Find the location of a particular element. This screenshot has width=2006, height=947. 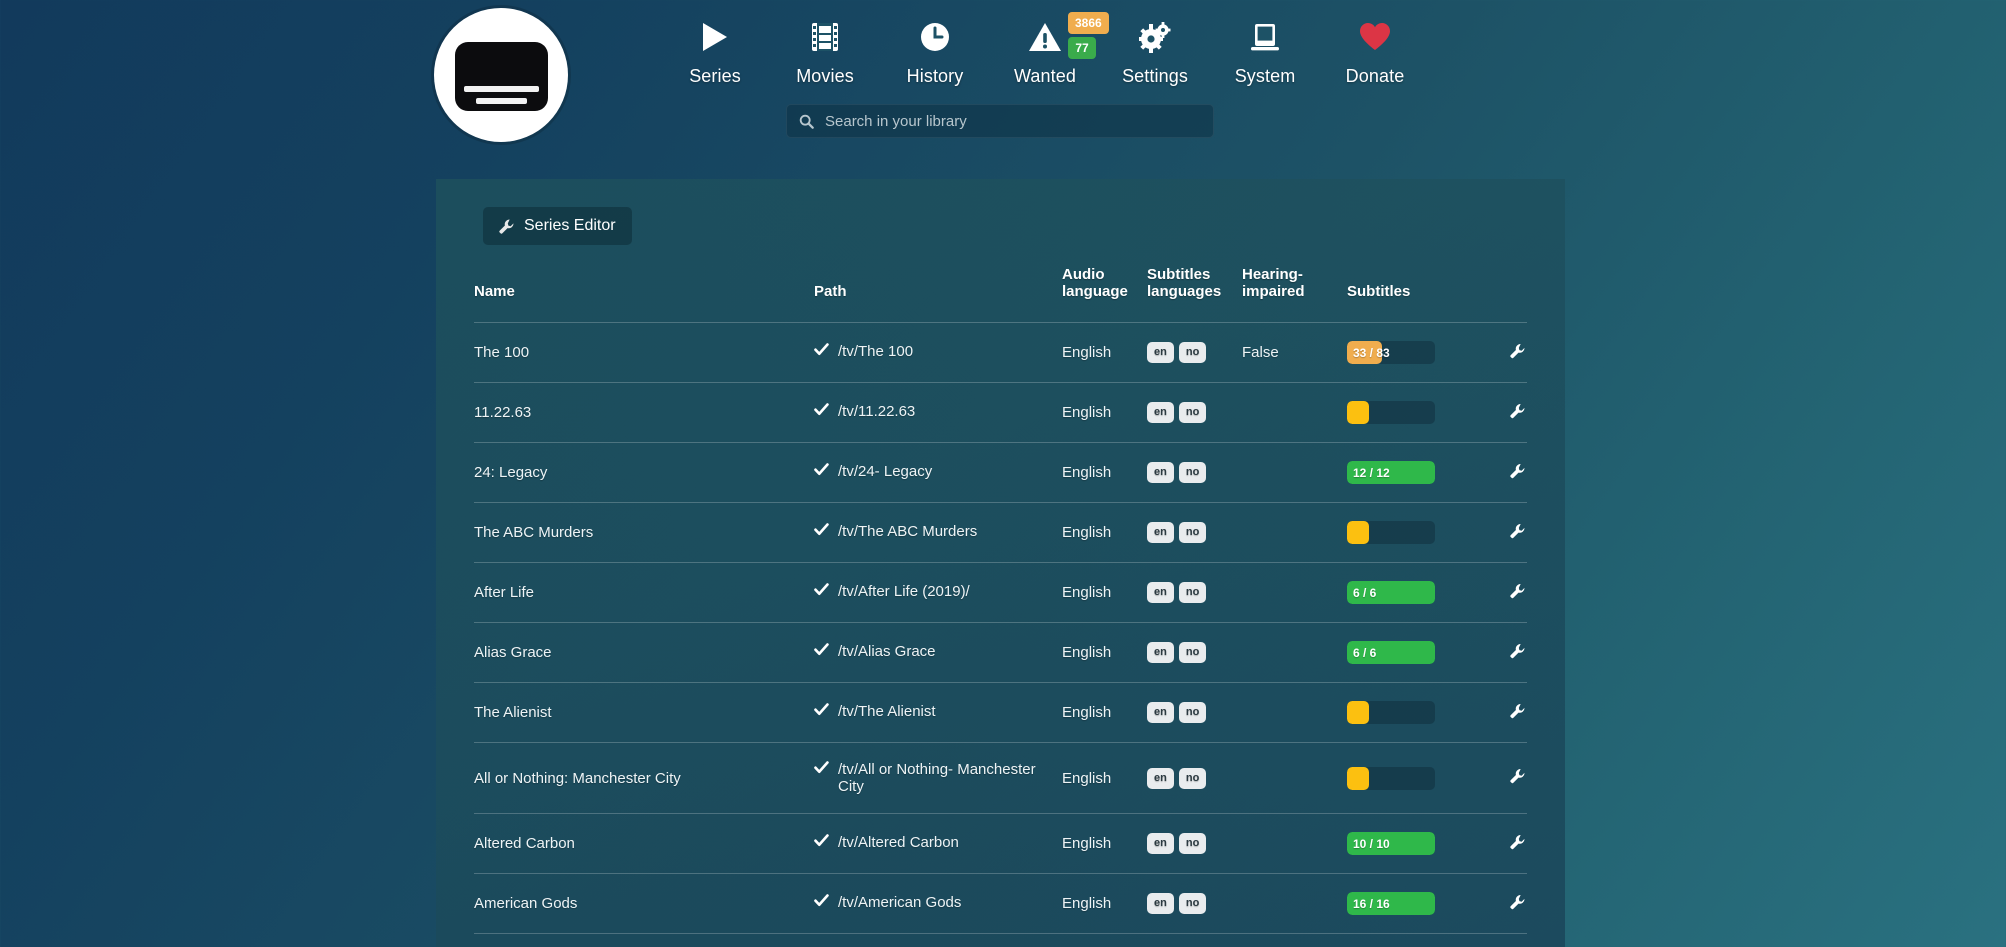

col-header-subtitles-languages: Subtitles languages is located at coordinates (1184, 283).